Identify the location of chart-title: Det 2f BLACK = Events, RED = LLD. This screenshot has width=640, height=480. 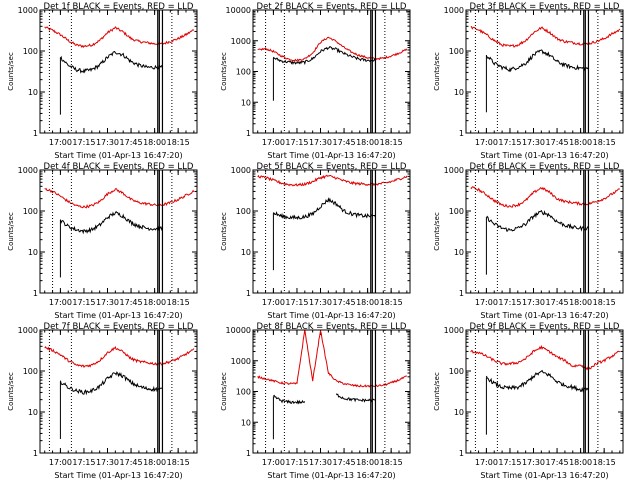
(332, 7).